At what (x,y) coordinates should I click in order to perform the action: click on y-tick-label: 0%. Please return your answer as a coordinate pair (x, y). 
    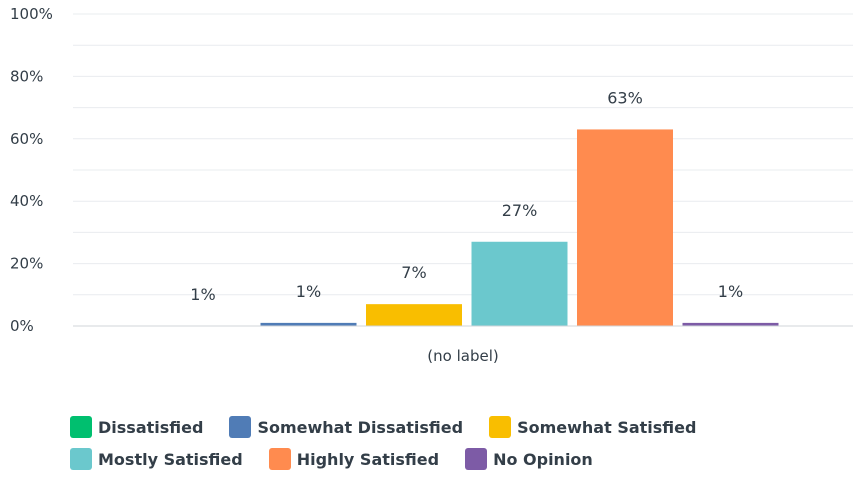
    Looking at the image, I should click on (22, 326).